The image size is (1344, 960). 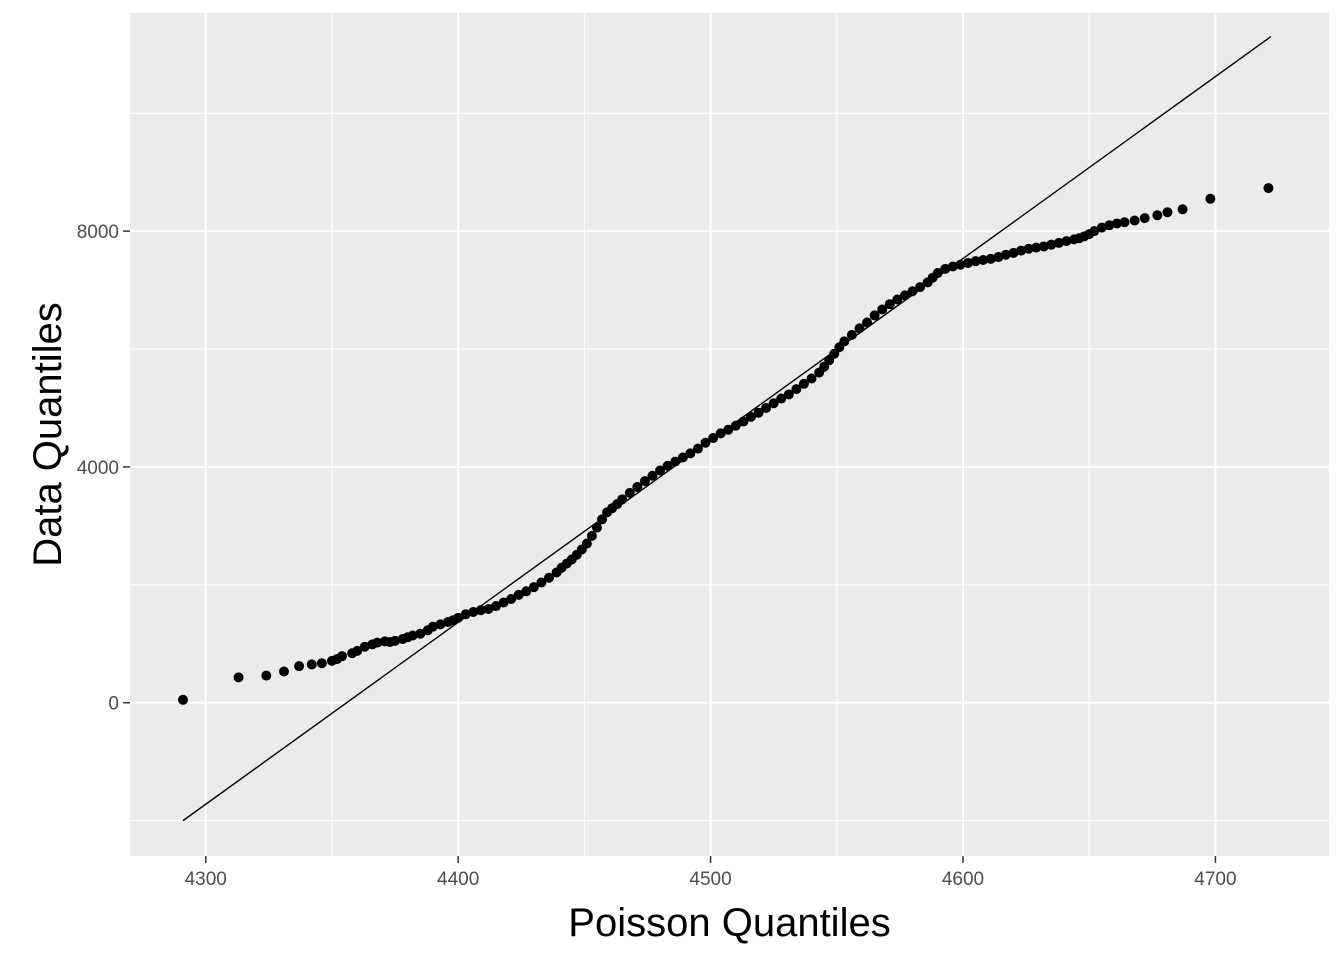 I want to click on x-tick-label: 4500, so click(x=710, y=879).